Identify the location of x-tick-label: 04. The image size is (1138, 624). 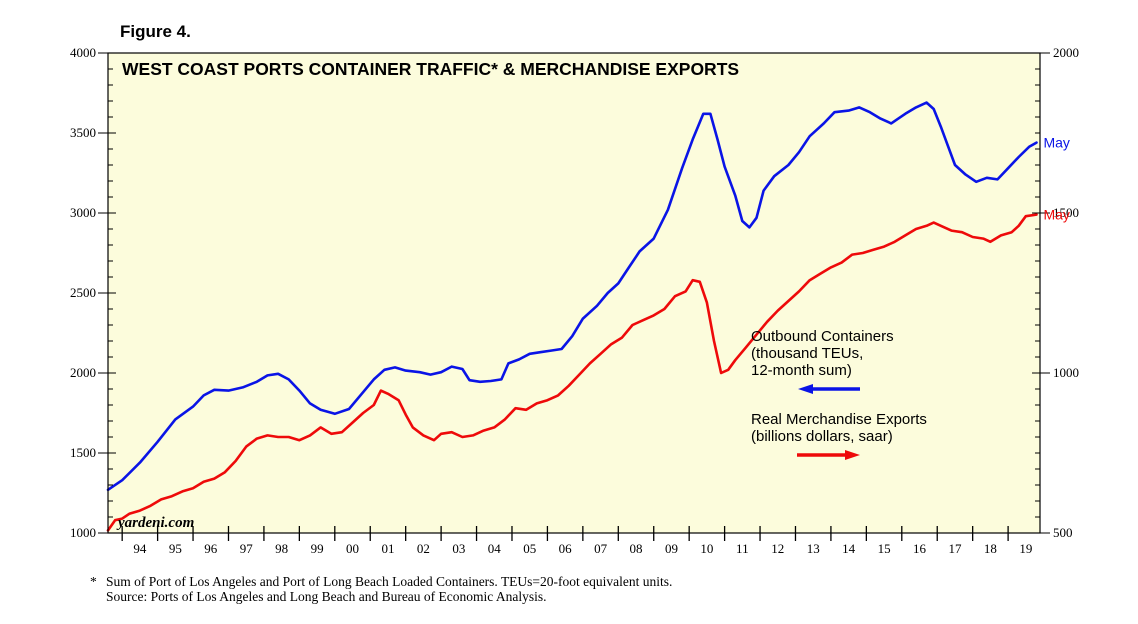
(495, 548).